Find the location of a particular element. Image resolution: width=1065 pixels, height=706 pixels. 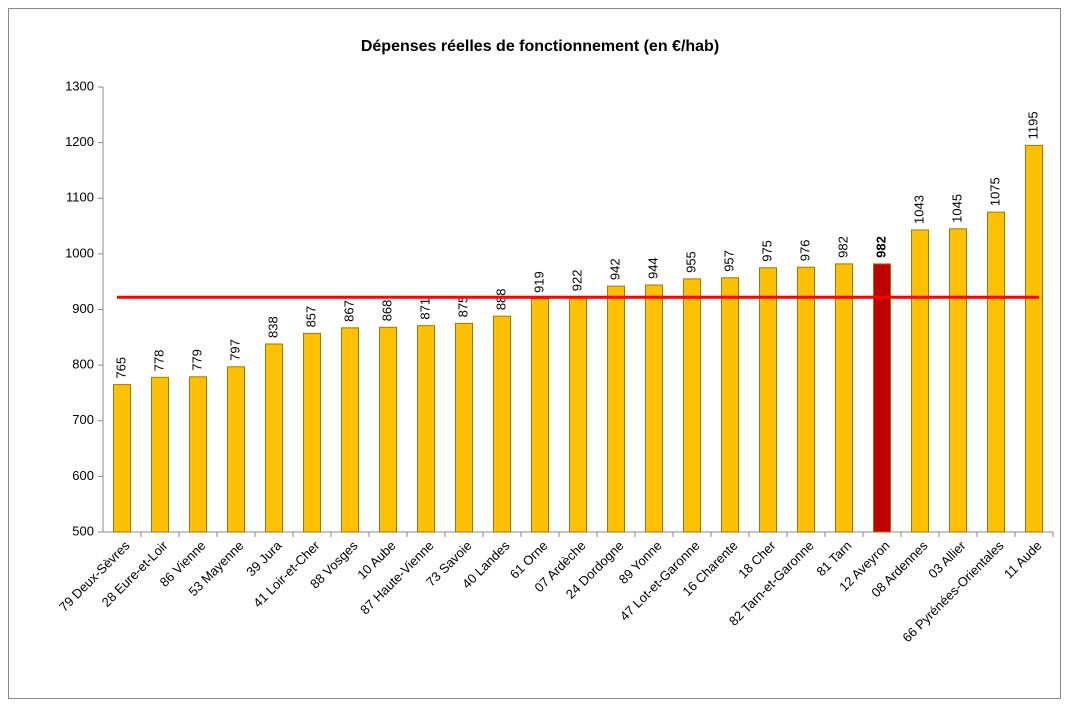

value-label: 765 is located at coordinates (120, 368).